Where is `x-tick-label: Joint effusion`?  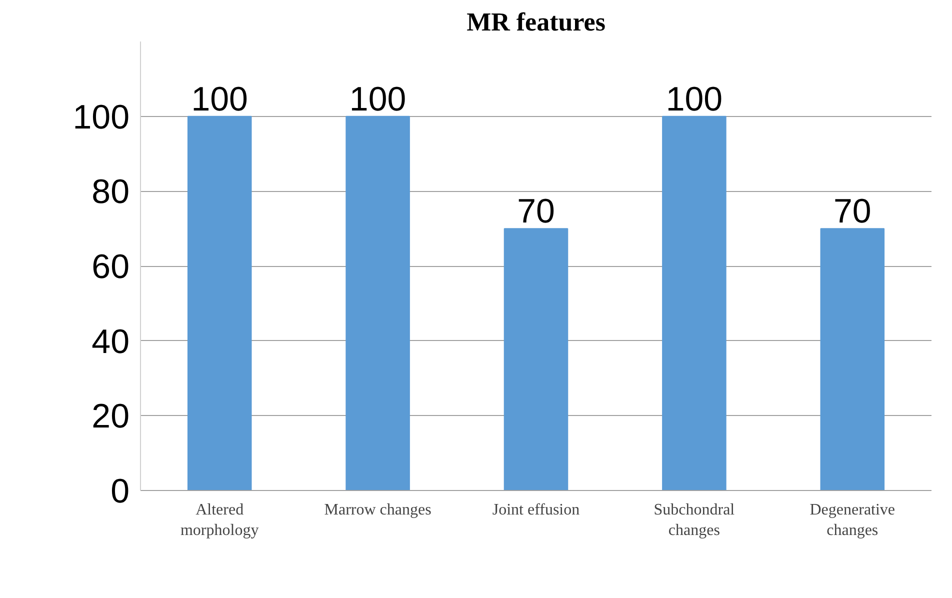
x-tick-label: Joint effusion is located at coordinates (536, 510).